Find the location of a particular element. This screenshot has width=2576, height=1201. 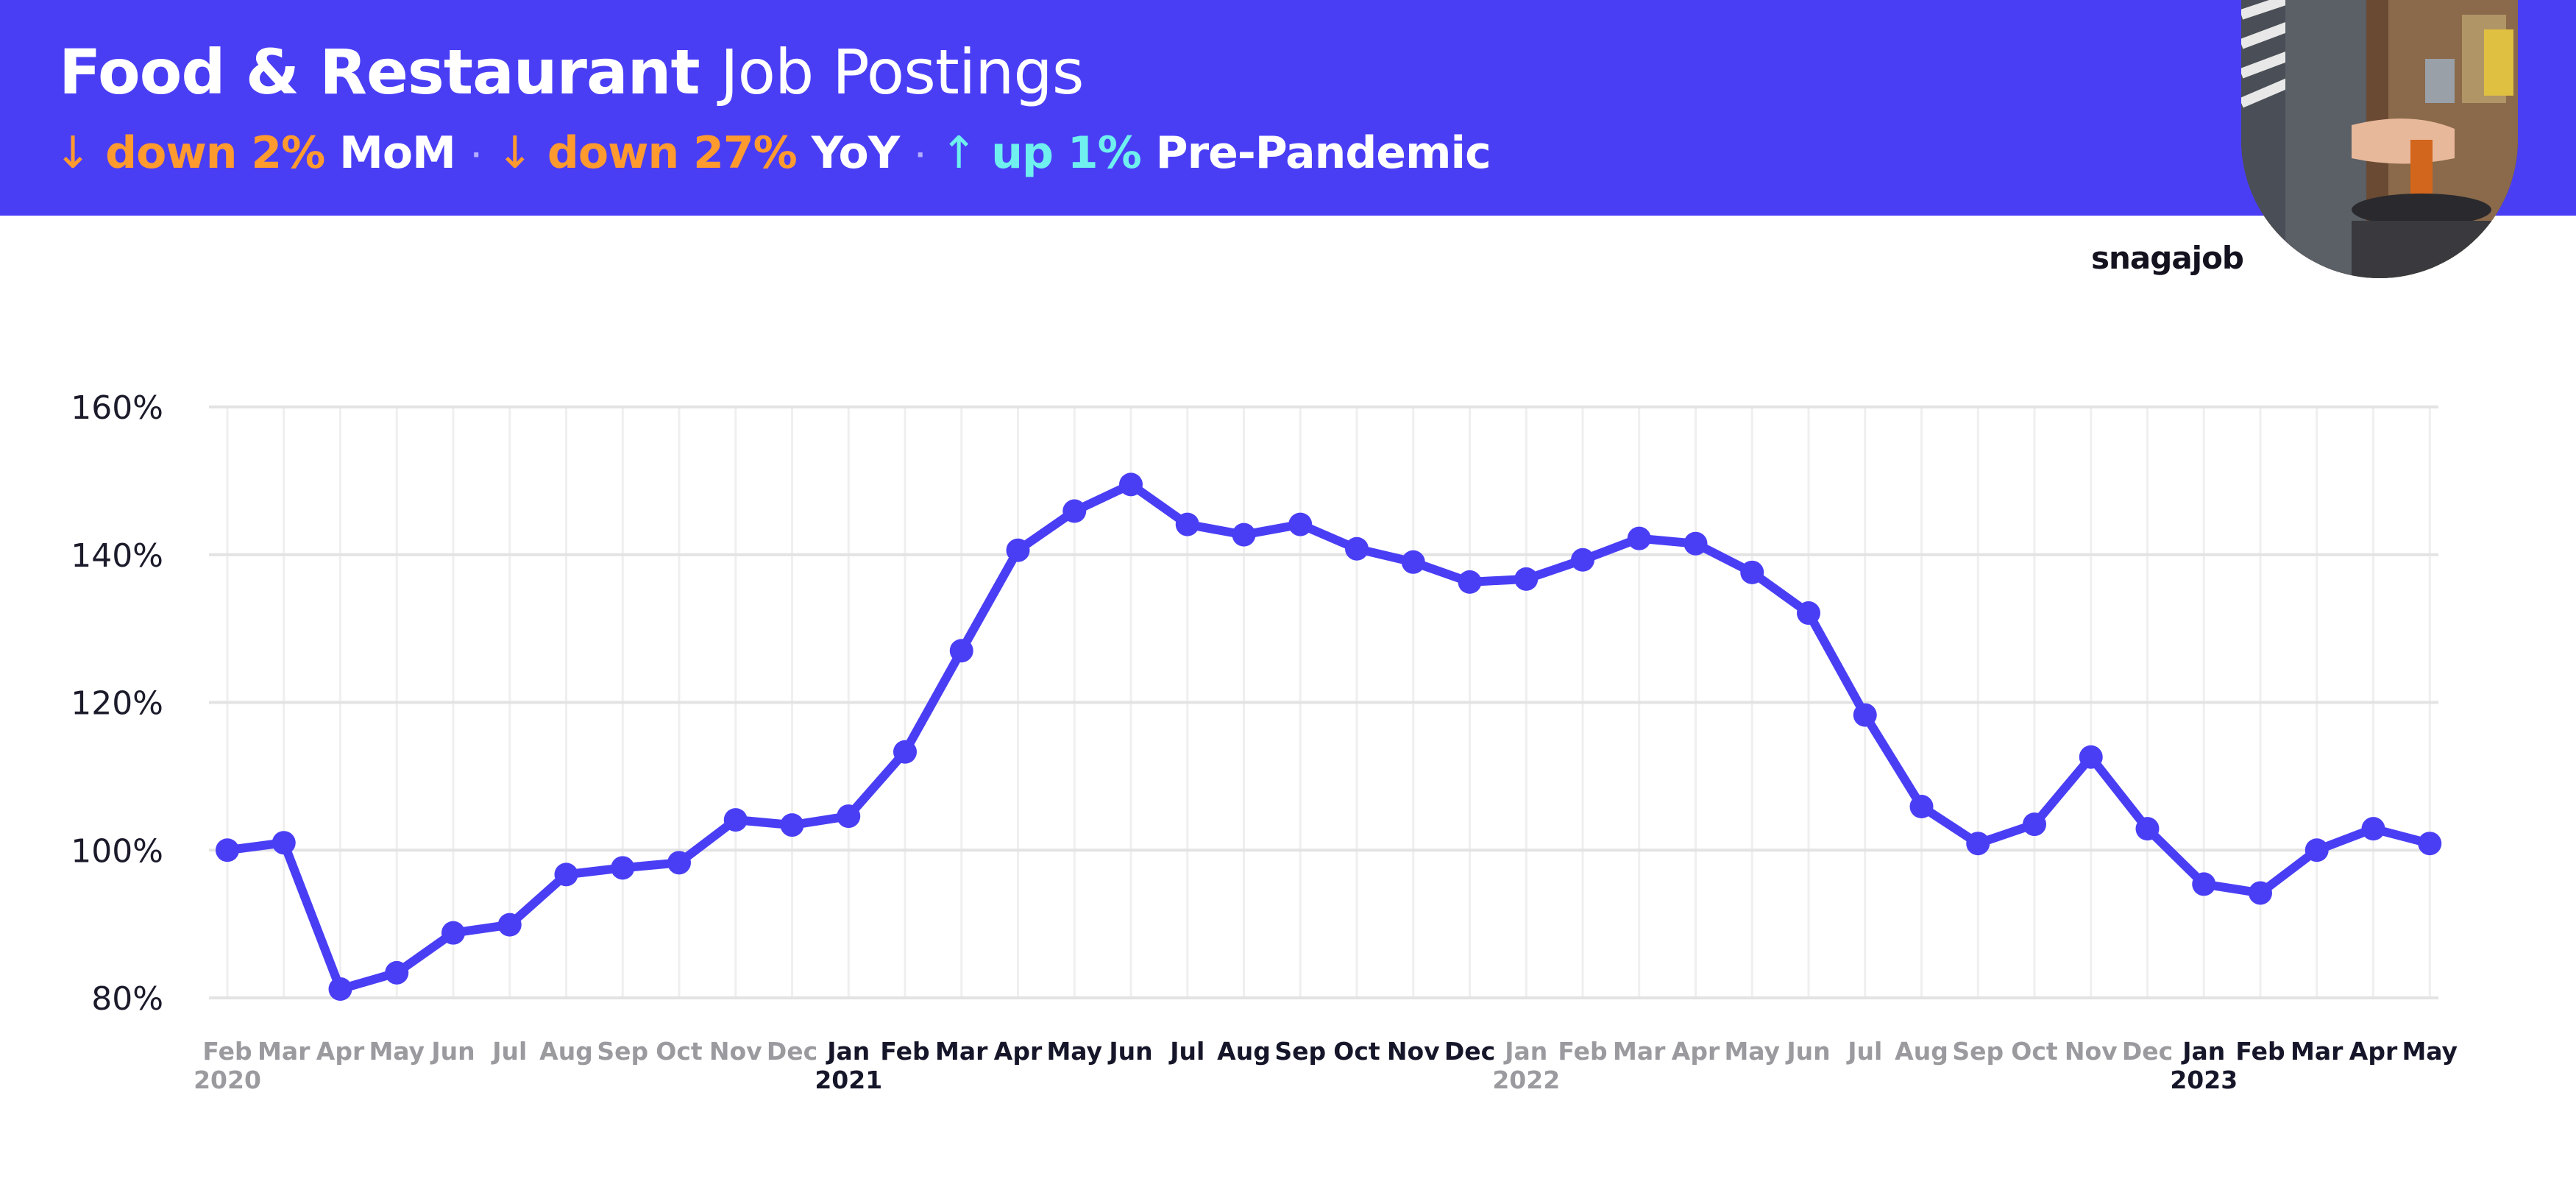

page-title: Food & Restaurant Job Postings is located at coordinates (572, 72).